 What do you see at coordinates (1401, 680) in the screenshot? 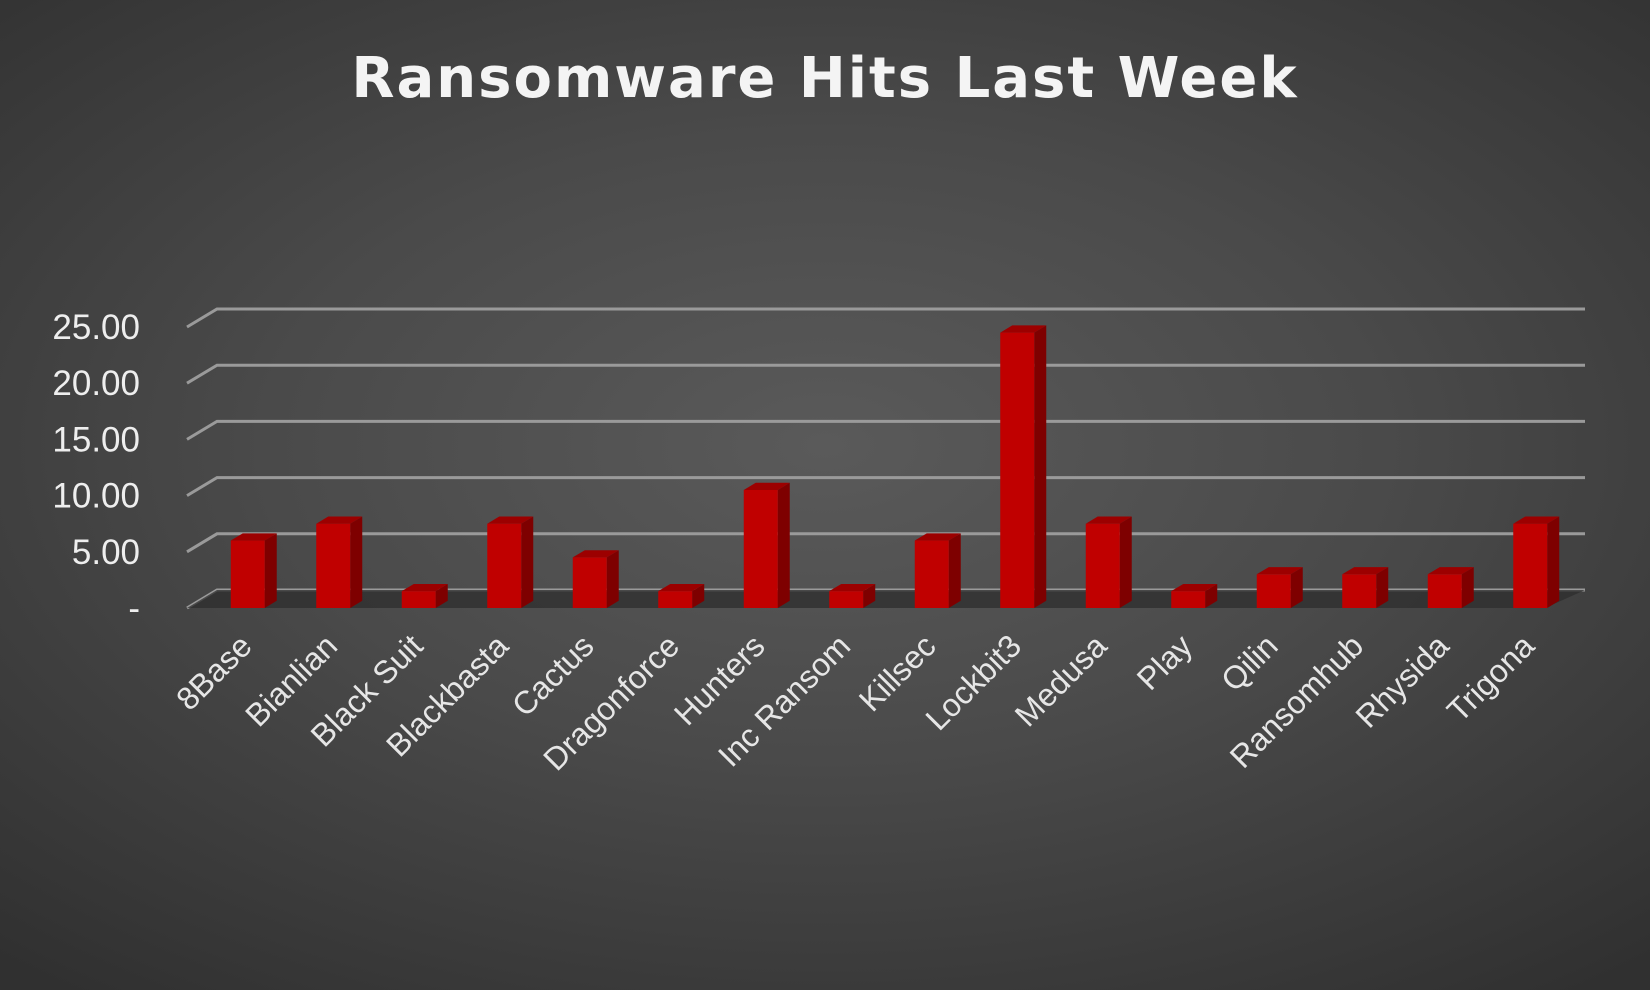
I see `x-tick-label: Rhysida` at bounding box center [1401, 680].